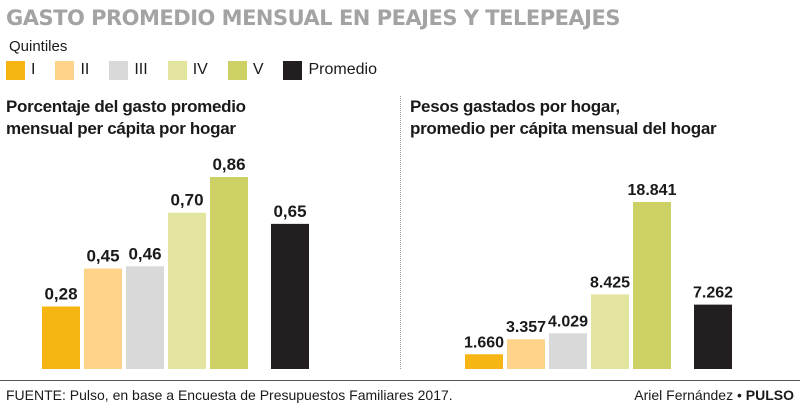 The image size is (800, 413). I want to click on legend-item: V, so click(245, 70).